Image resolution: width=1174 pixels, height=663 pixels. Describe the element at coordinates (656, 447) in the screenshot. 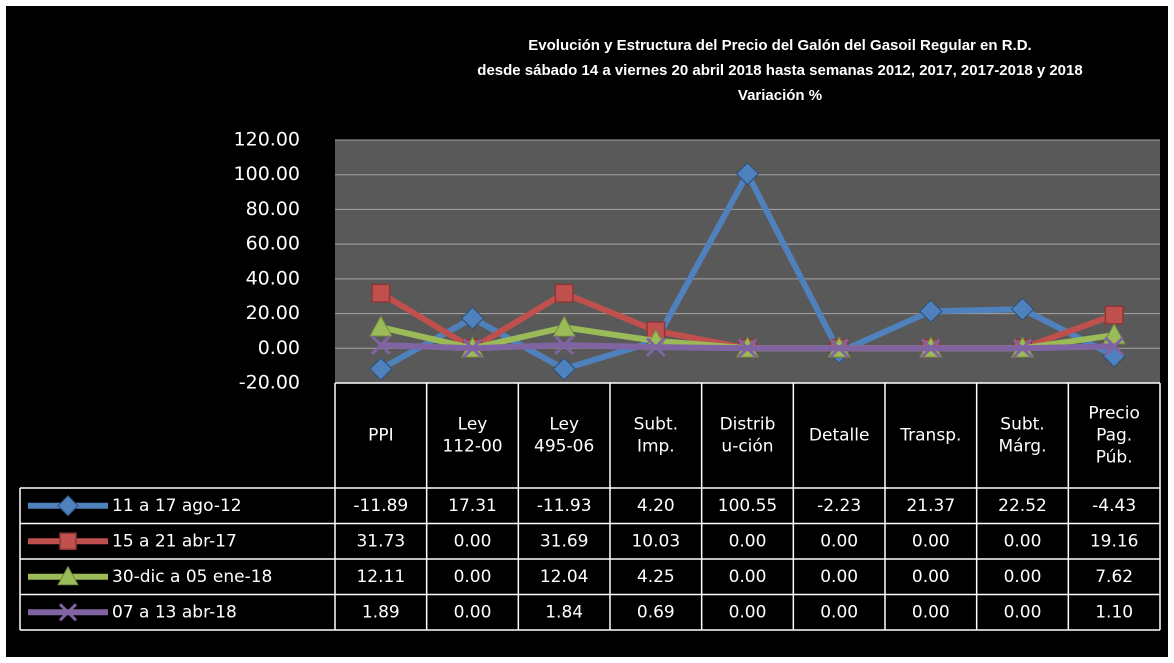

I see `category-label: Imp.` at that location.